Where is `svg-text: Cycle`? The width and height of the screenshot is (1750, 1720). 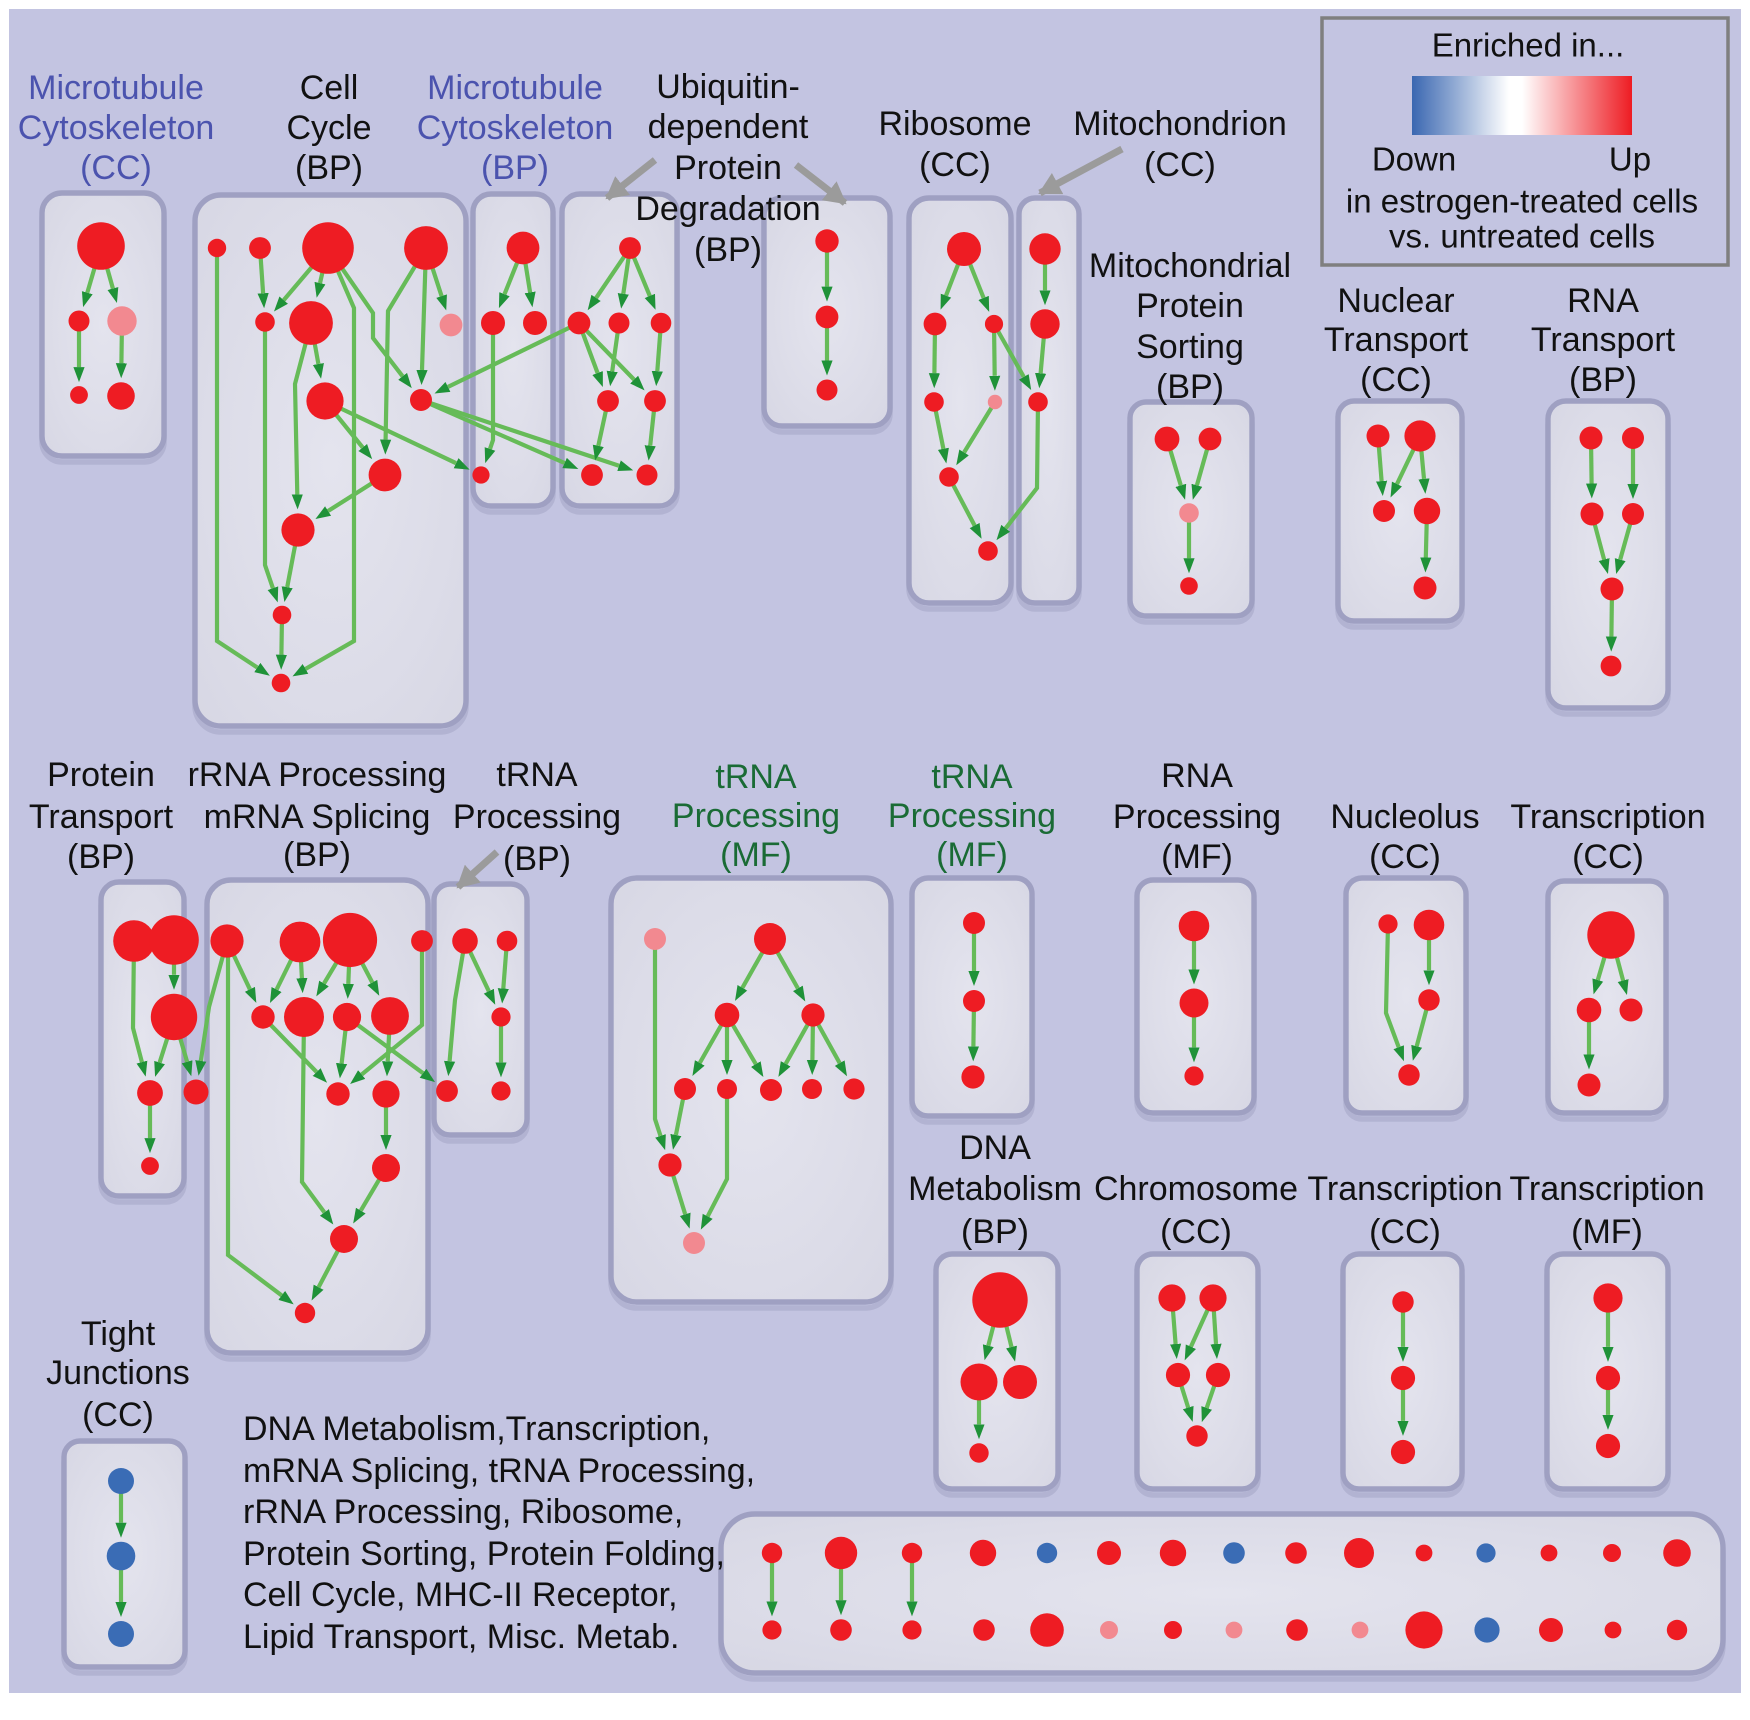
svg-text: Cycle is located at coordinates (328, 128).